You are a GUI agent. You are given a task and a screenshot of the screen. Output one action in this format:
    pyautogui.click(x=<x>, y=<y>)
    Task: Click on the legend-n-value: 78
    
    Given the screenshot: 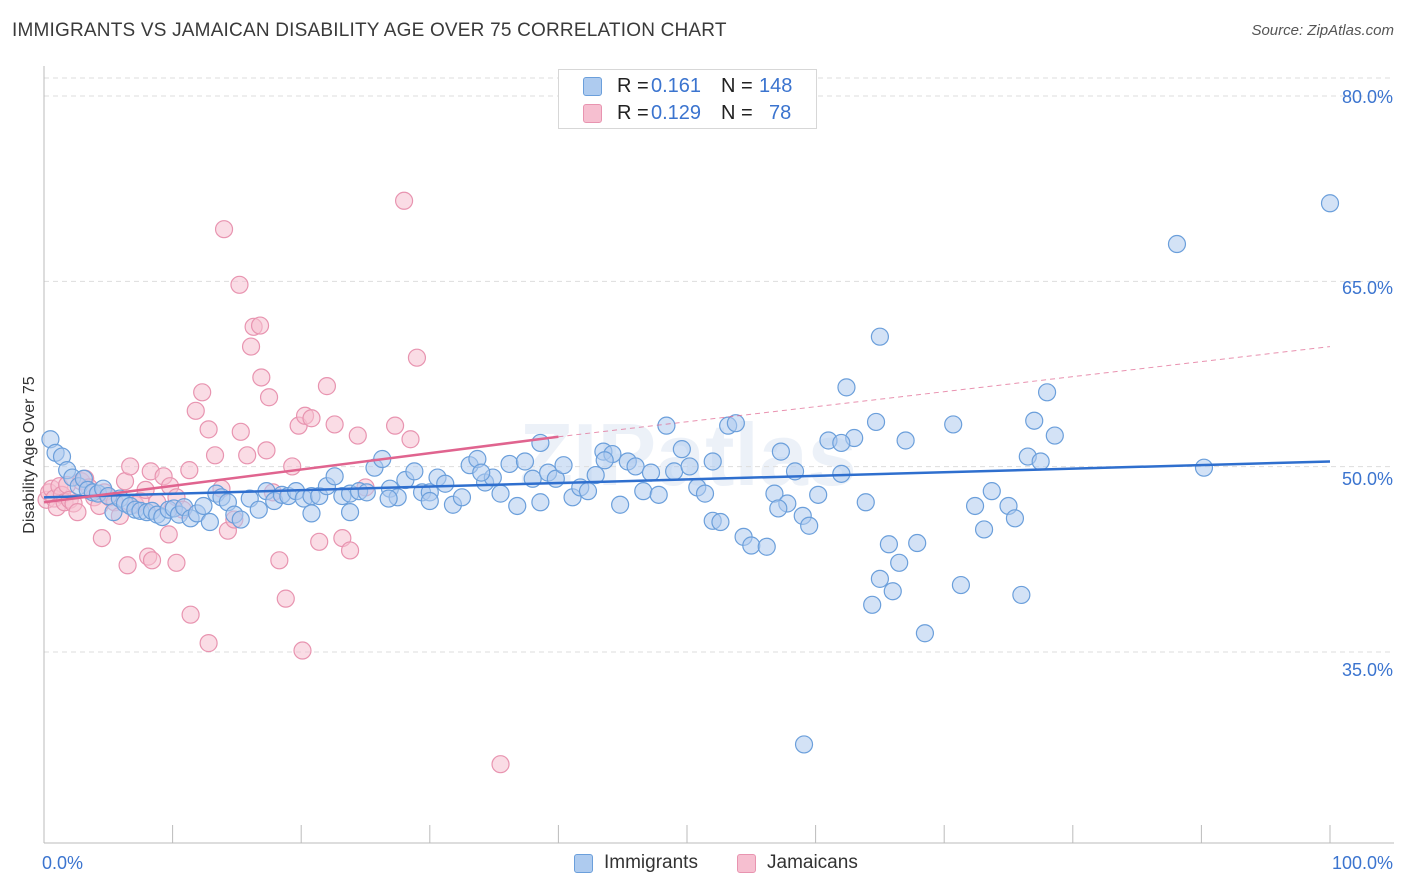 What is the action you would take?
    pyautogui.click(x=780, y=112)
    